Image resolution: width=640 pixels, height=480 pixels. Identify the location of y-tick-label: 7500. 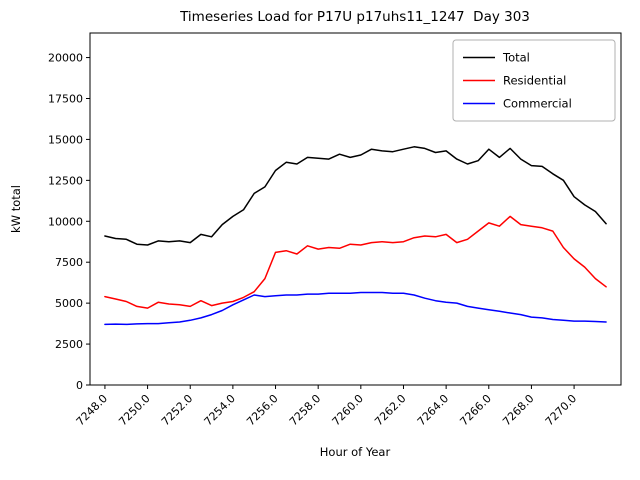
(69, 262).